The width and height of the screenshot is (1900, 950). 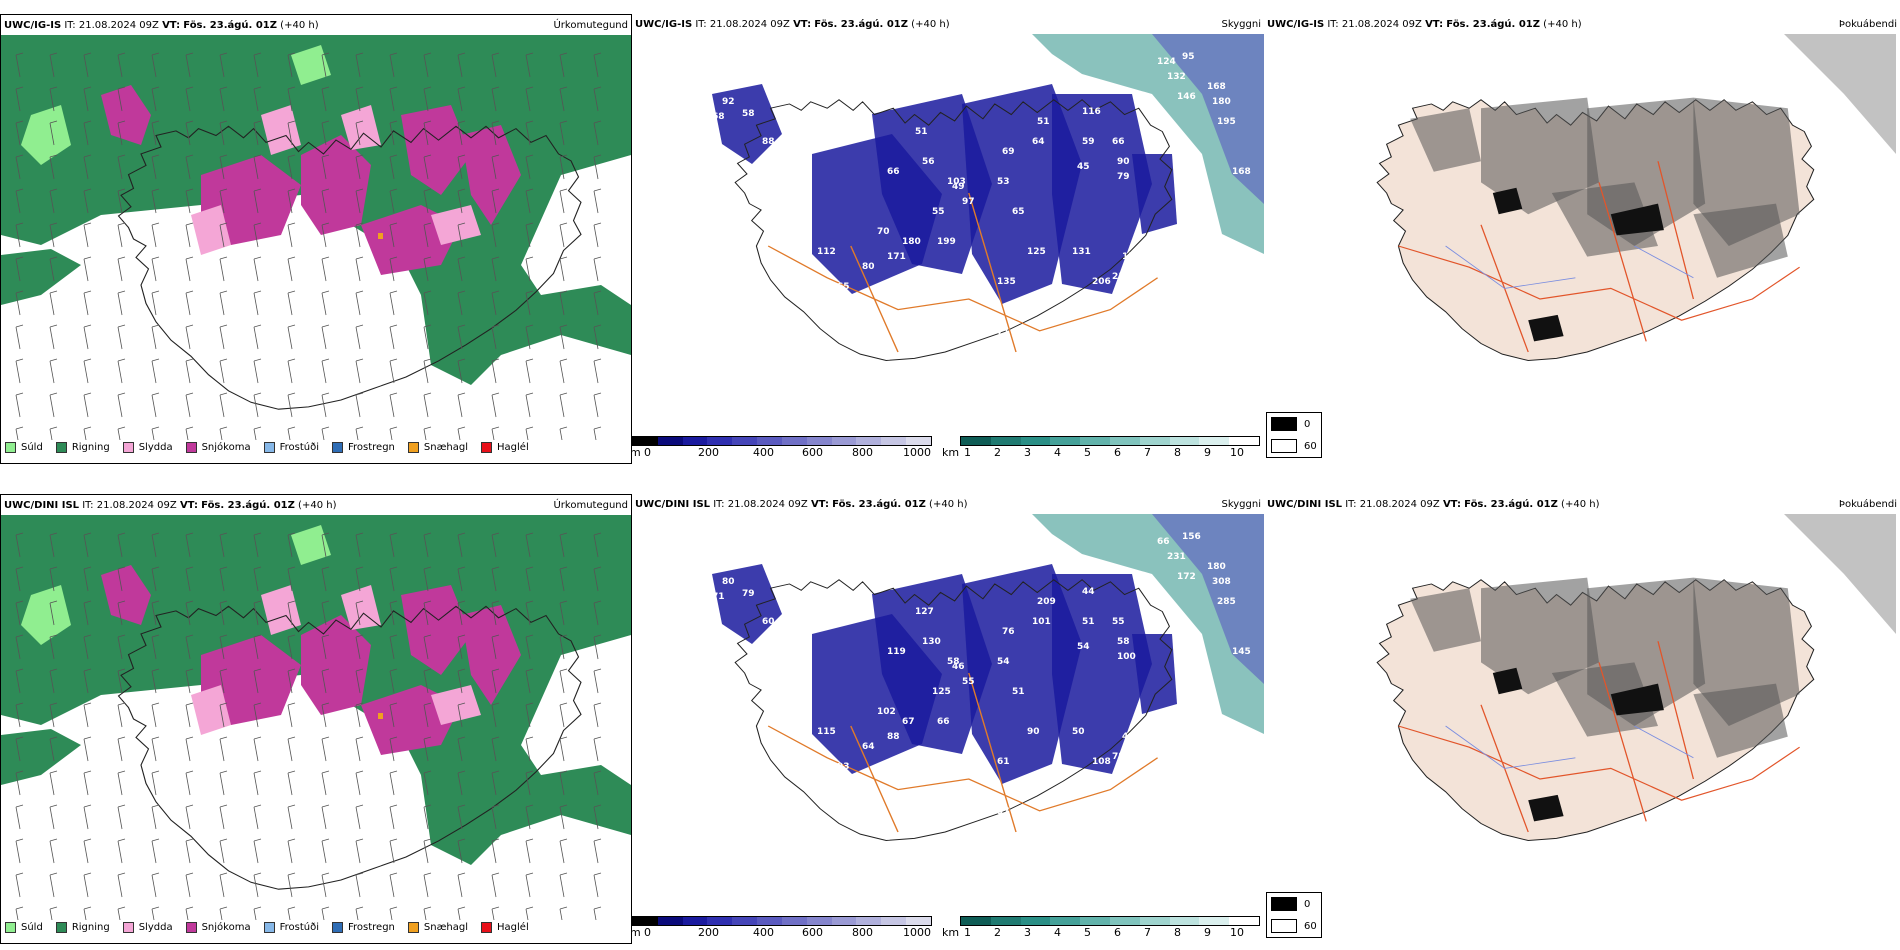 I want to click on cloud-base-label: 168, so click(x=1241, y=172).